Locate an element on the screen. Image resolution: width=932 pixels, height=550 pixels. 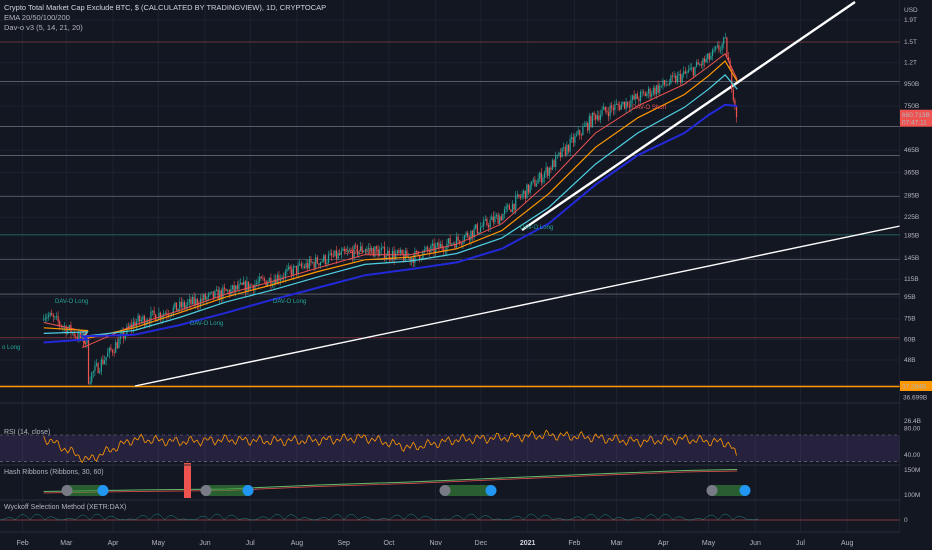
davo-indicator-label: Dav-o v3 (5, 14, 21, 20) is located at coordinates (43, 27).